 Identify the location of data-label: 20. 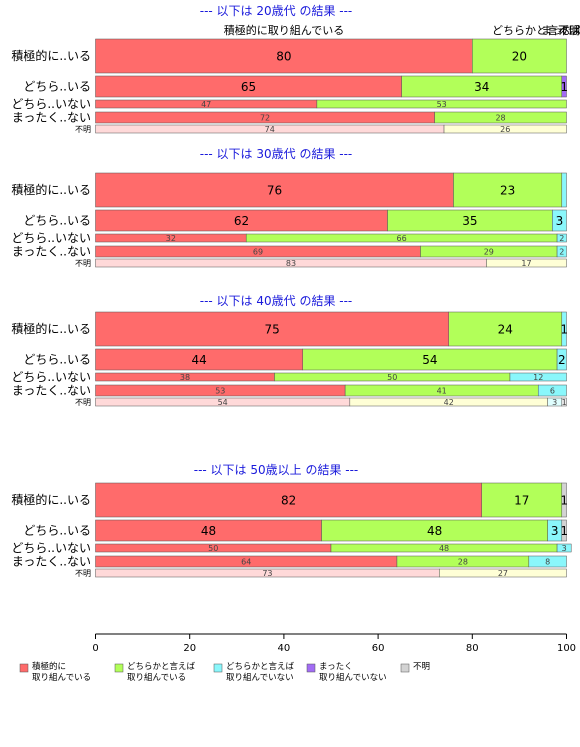
(519, 57).